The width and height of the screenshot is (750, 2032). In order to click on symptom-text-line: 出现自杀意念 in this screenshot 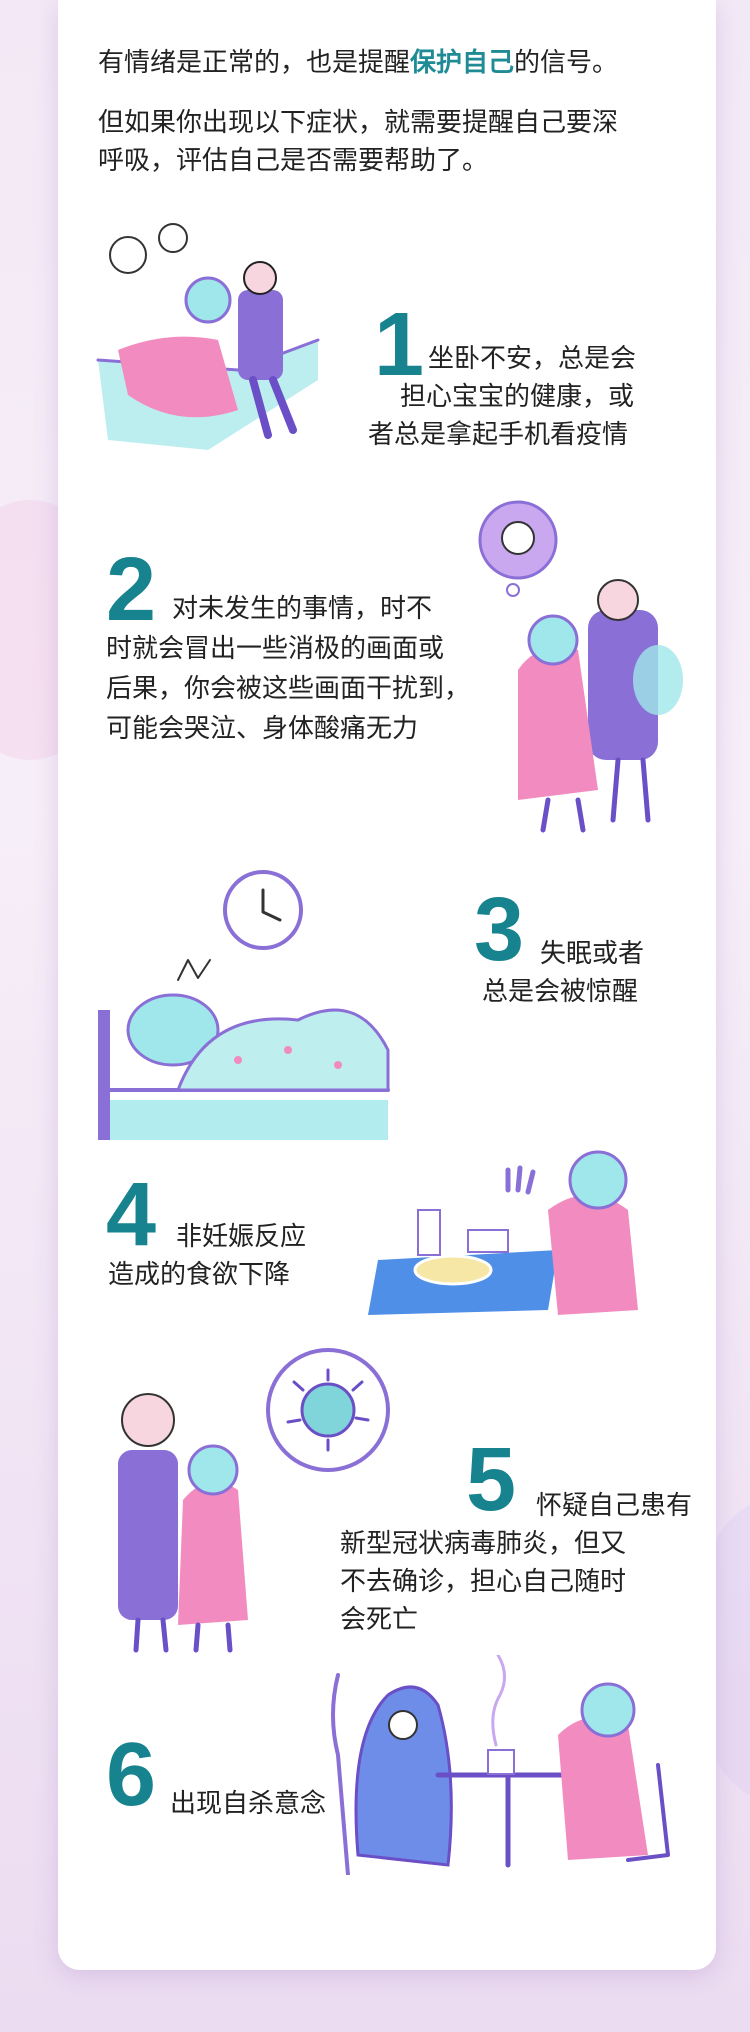, I will do `click(248, 1804)`.